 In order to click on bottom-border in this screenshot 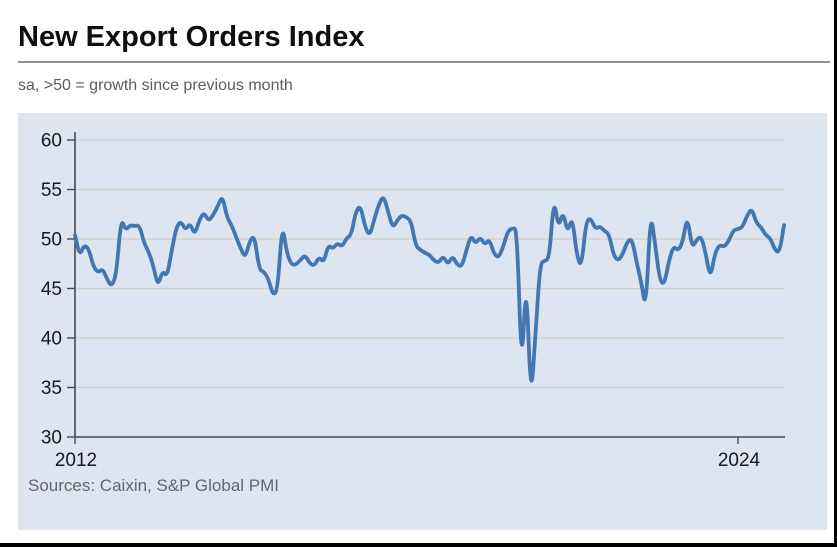, I will do `click(418, 545)`.